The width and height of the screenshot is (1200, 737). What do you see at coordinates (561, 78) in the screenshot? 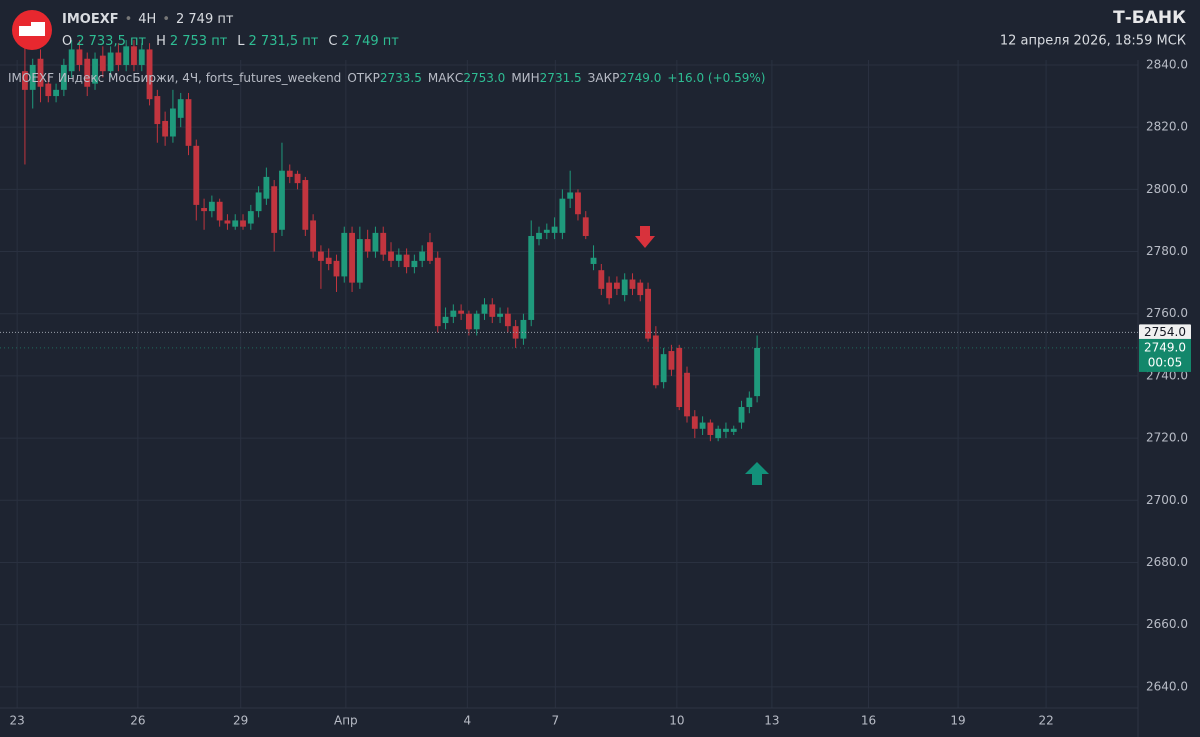
I see `legend-low: 2731.5` at bounding box center [561, 78].